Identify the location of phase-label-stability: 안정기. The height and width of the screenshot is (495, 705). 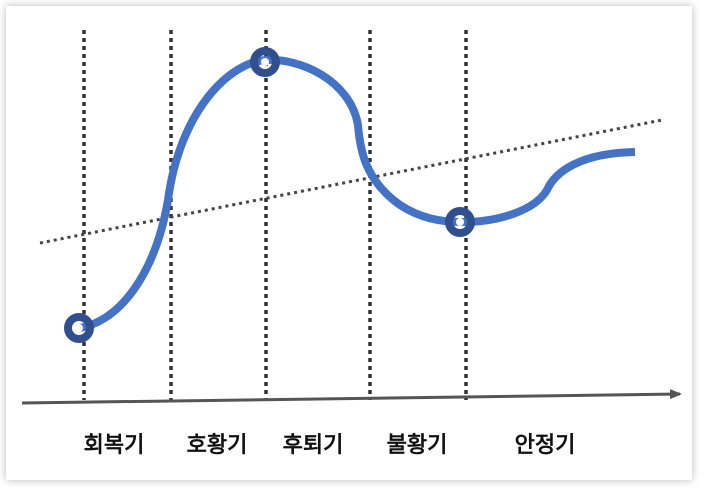
(545, 445).